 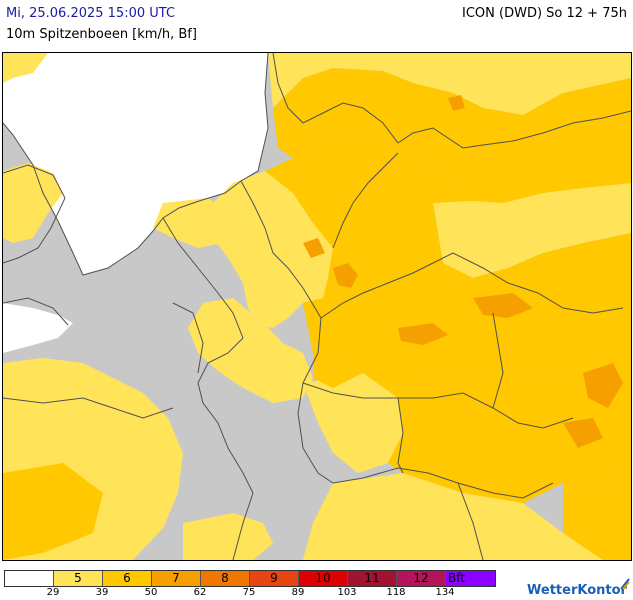 What do you see at coordinates (470, 578) in the screenshot?
I see `legend-bin-bft: Bft` at bounding box center [470, 578].